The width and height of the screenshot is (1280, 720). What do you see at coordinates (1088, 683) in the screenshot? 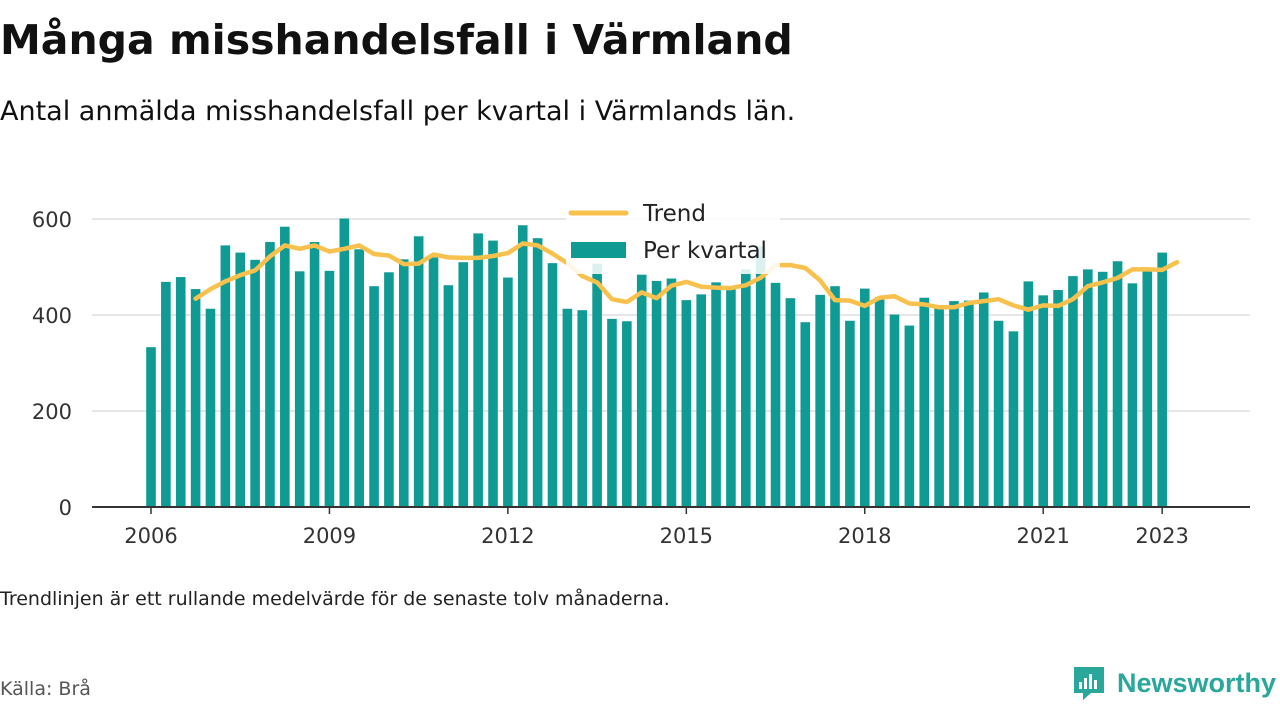
I see `newsworthy-logo-icon` at bounding box center [1088, 683].